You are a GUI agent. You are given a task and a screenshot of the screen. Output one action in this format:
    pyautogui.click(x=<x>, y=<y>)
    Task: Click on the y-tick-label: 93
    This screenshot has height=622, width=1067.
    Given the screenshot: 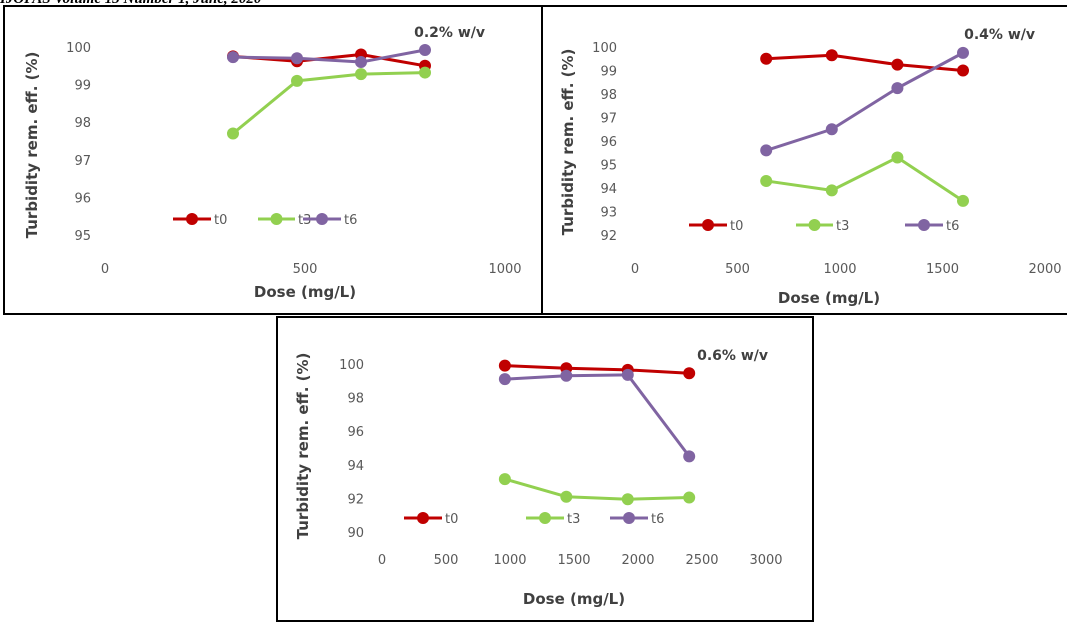 What is the action you would take?
    pyautogui.click(x=608, y=213)
    